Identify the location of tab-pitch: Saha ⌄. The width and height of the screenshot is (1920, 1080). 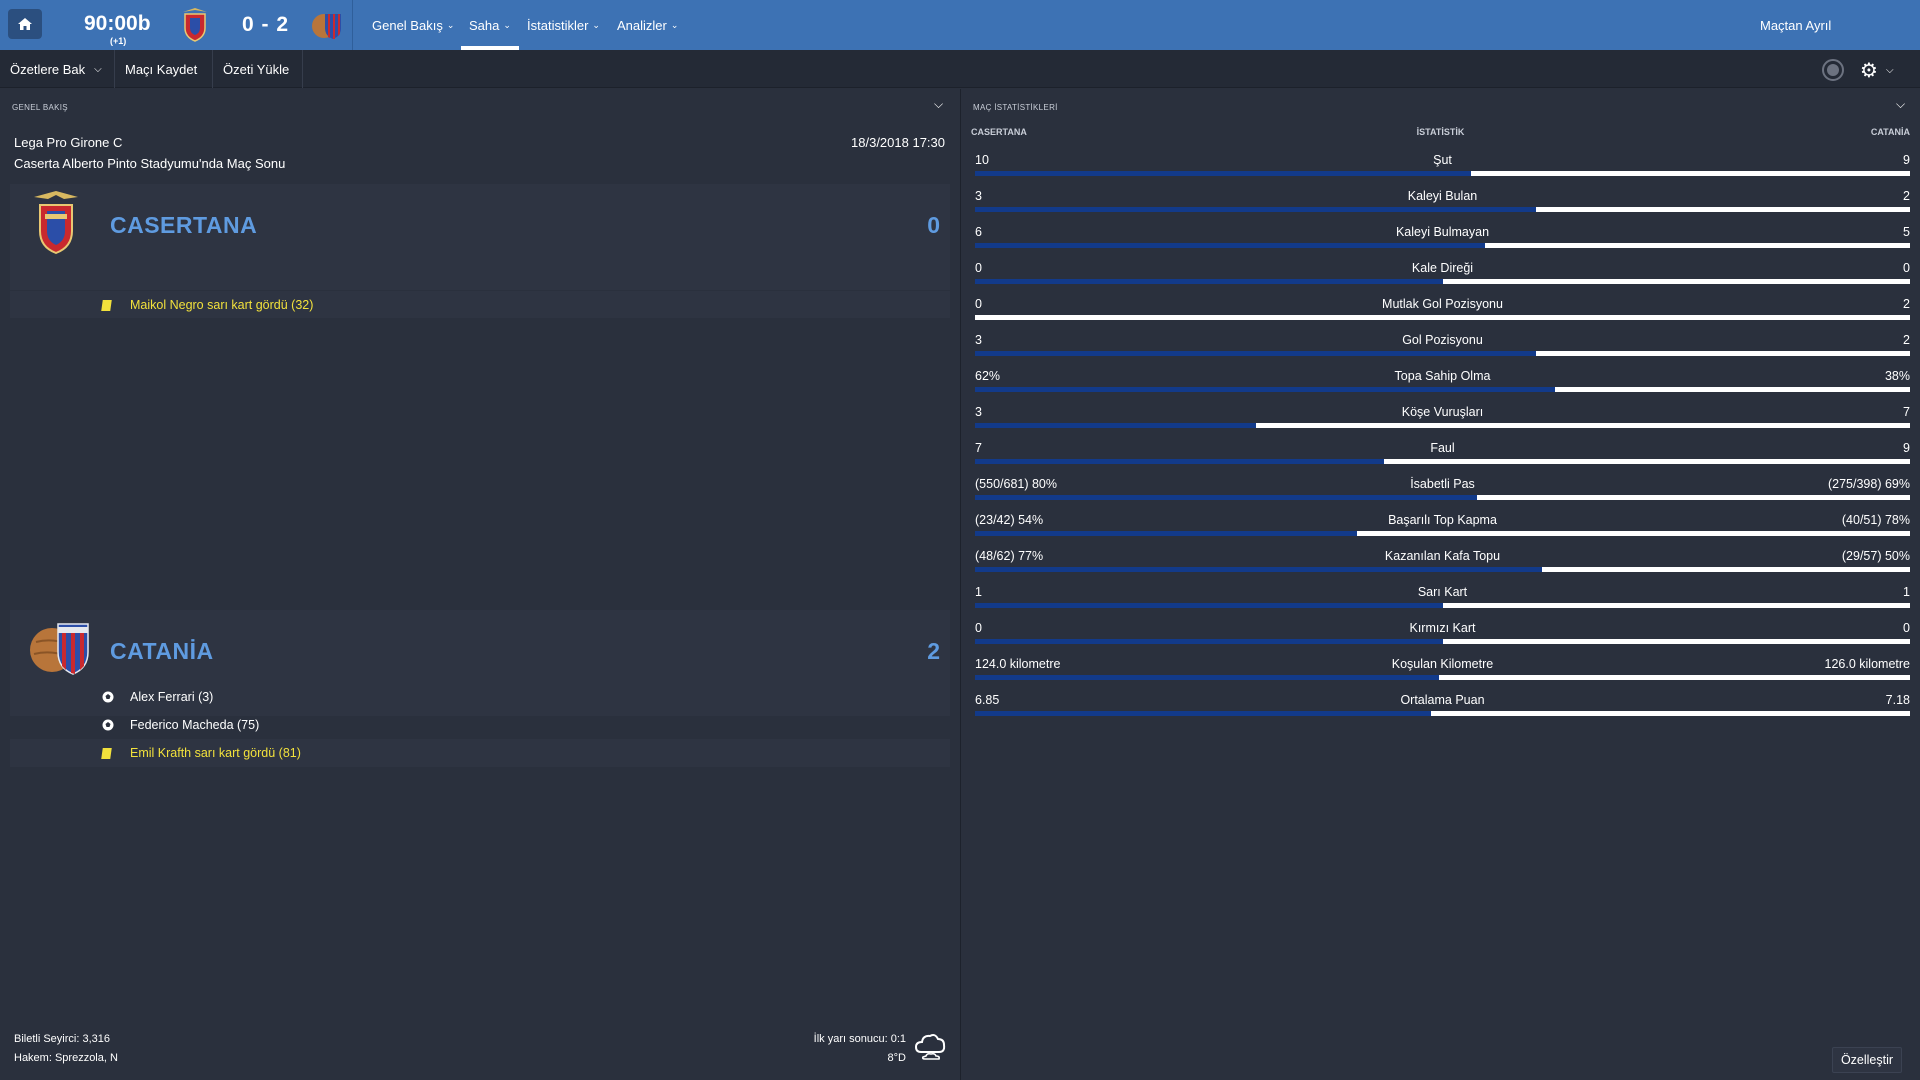
(490, 25).